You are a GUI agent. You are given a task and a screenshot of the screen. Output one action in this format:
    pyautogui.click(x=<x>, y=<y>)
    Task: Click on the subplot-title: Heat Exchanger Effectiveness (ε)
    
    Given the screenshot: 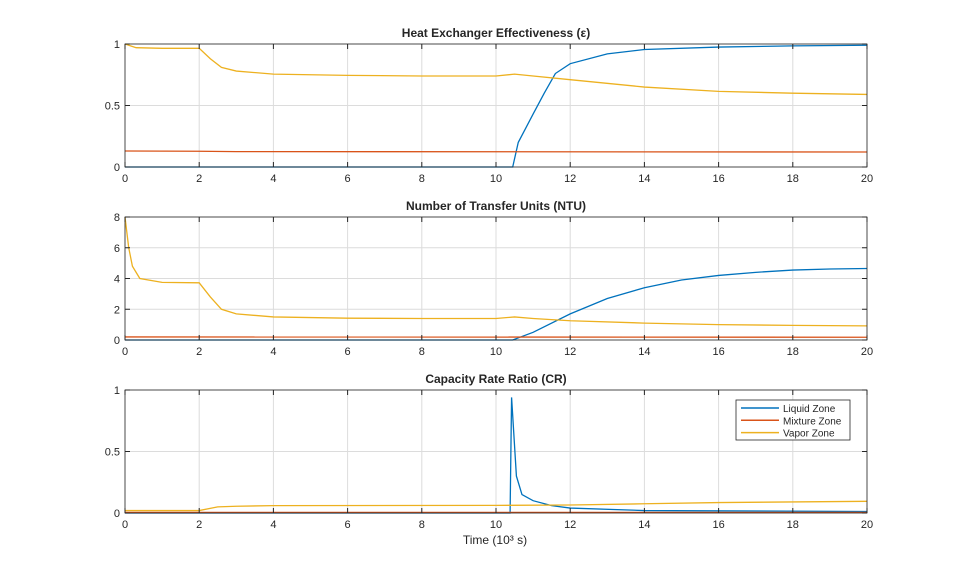 What is the action you would take?
    pyautogui.click(x=496, y=33)
    